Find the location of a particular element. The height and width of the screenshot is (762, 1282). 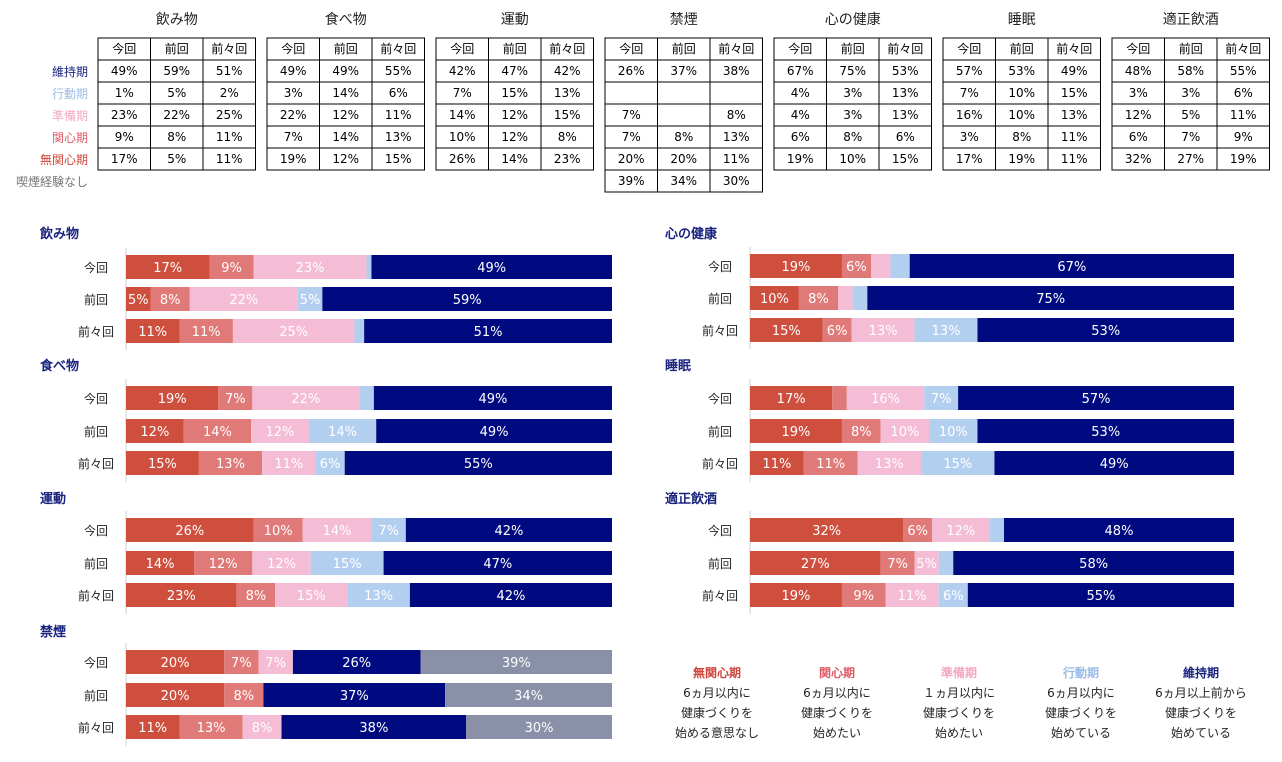

data-label: 12% is located at coordinates (960, 531).